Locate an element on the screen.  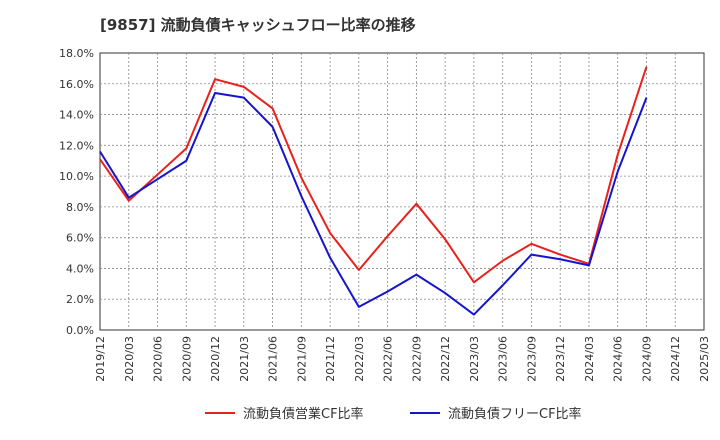
y-tick-label: 16.0% is located at coordinates (76, 84).